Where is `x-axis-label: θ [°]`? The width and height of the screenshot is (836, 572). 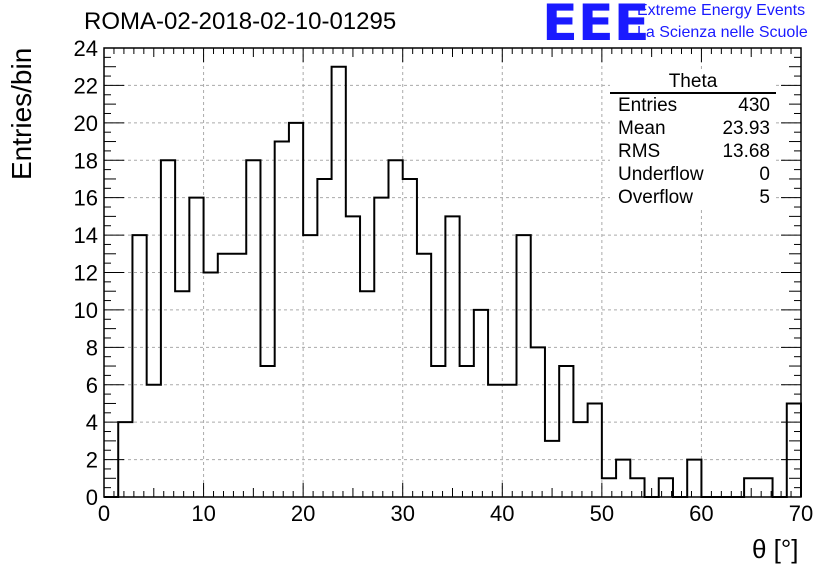 x-axis-label: θ [°] is located at coordinates (775, 549).